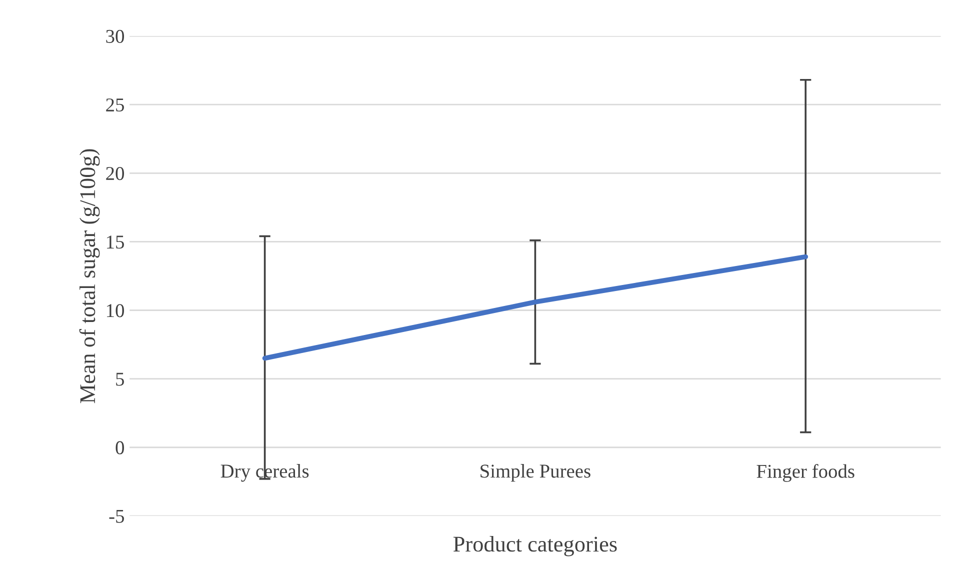 This screenshot has width=960, height=581. What do you see at coordinates (535, 546) in the screenshot?
I see `x-axis-title: Product categories` at bounding box center [535, 546].